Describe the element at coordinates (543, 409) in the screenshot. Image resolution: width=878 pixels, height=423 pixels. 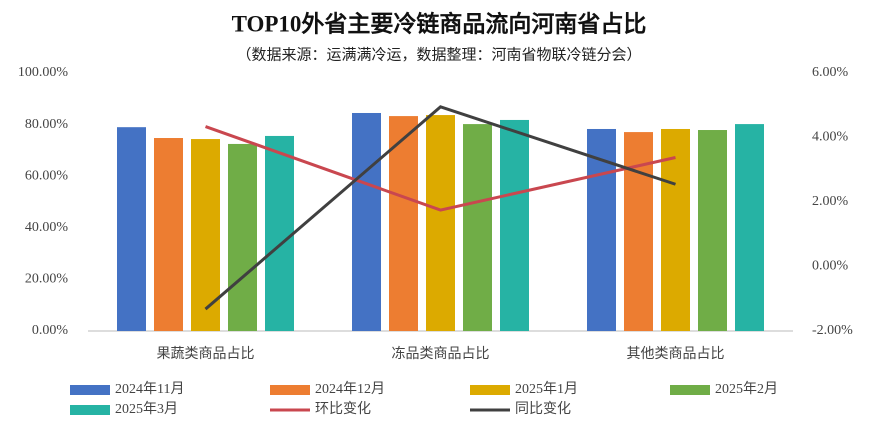
I see `legend-label: 同比变化` at that location.